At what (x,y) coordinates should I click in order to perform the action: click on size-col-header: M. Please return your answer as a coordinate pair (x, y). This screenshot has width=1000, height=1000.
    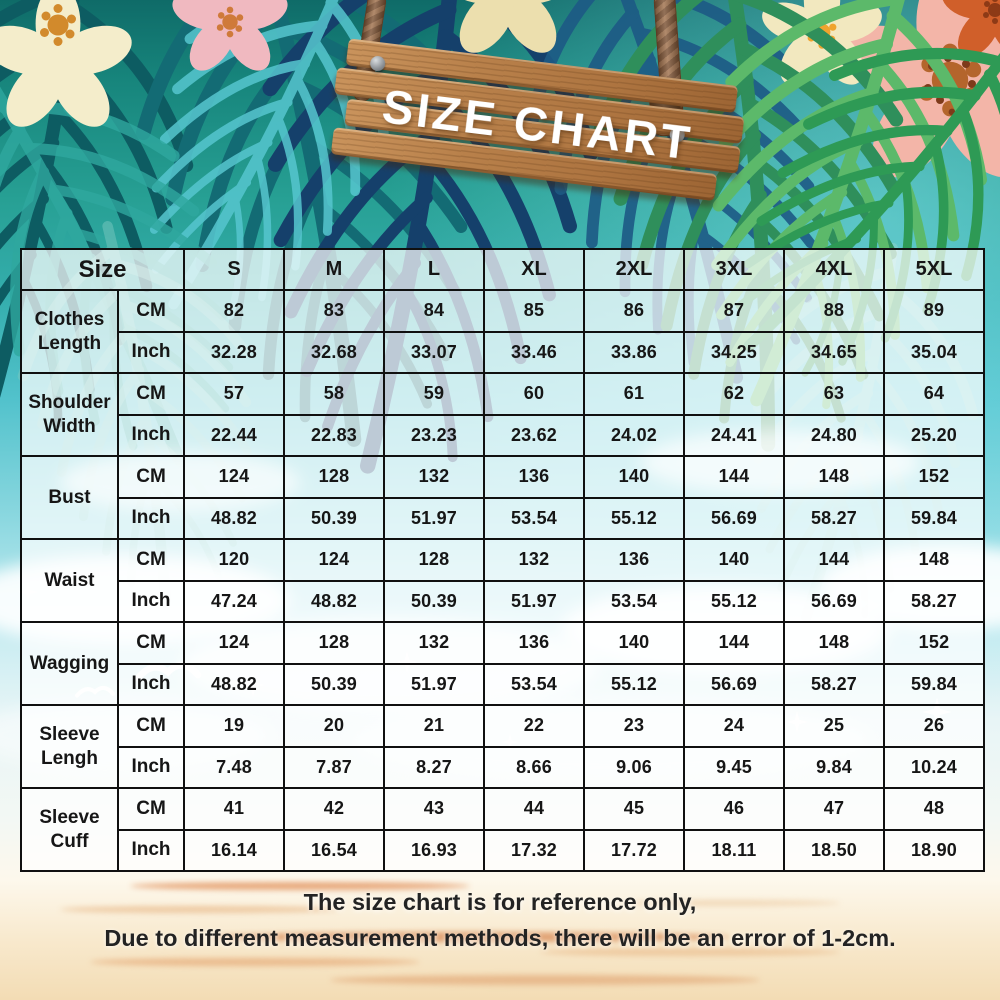
    Looking at the image, I should click on (334, 269).